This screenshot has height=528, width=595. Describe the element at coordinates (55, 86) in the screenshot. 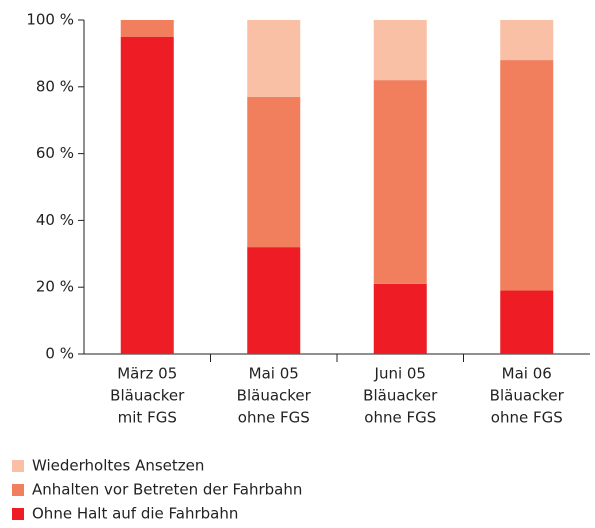

I see `y-tick-label: 80 %` at that location.